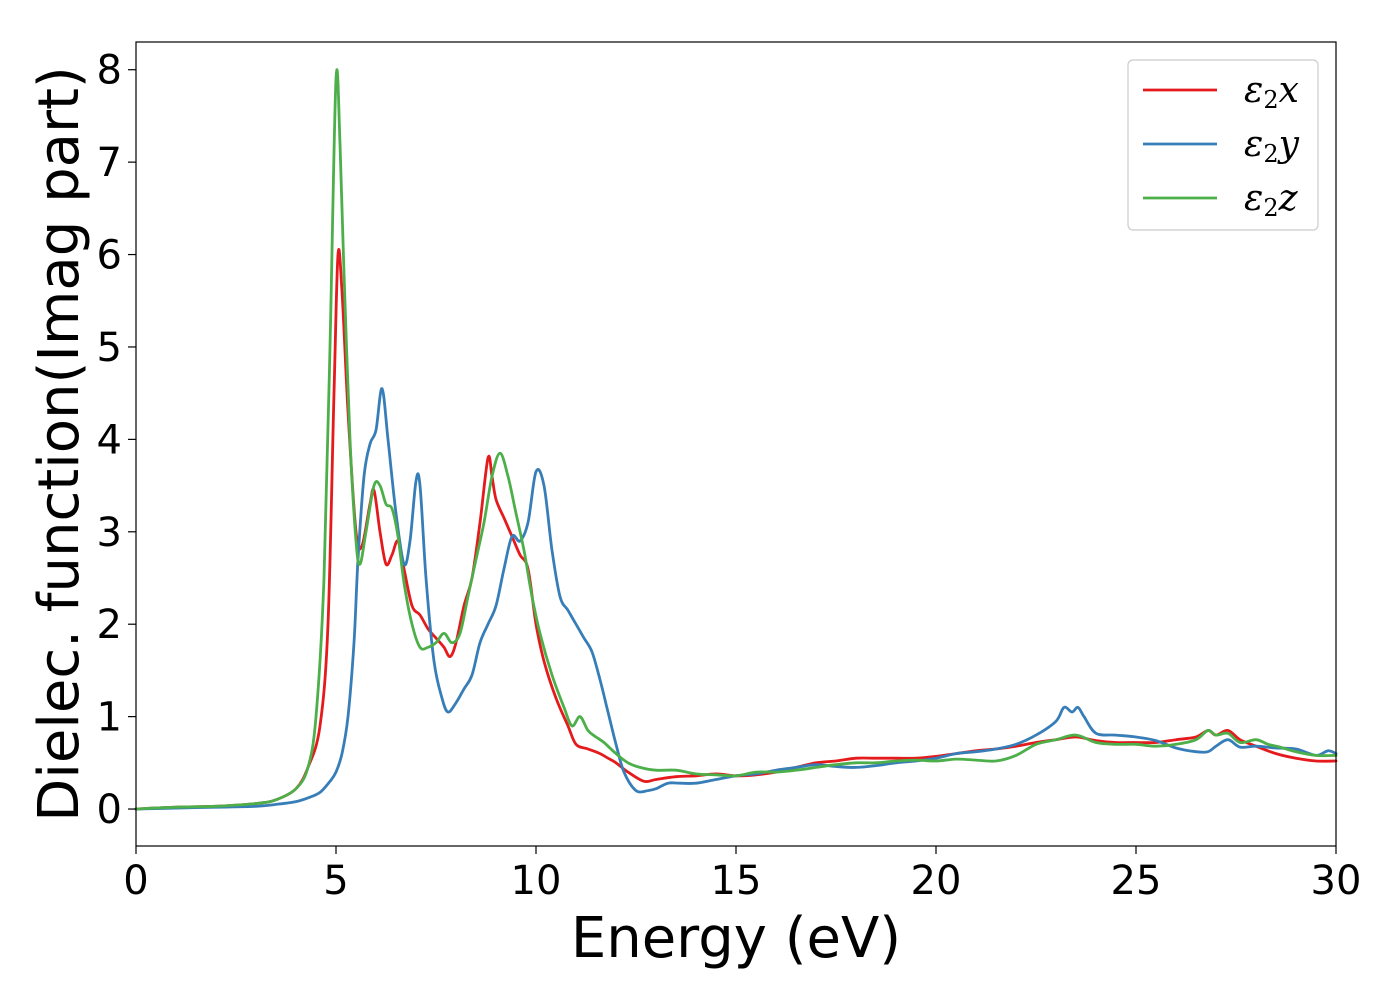  What do you see at coordinates (109, 718) in the screenshot?
I see `y-tick-label: 1` at bounding box center [109, 718].